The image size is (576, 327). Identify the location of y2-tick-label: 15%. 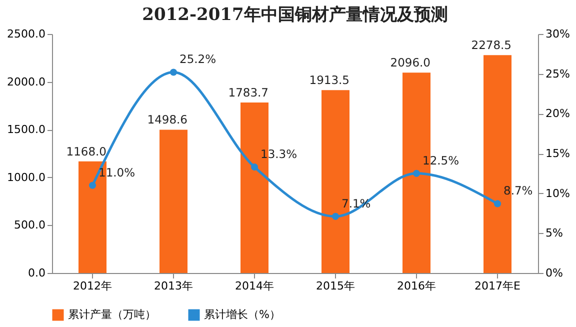
(558, 153).